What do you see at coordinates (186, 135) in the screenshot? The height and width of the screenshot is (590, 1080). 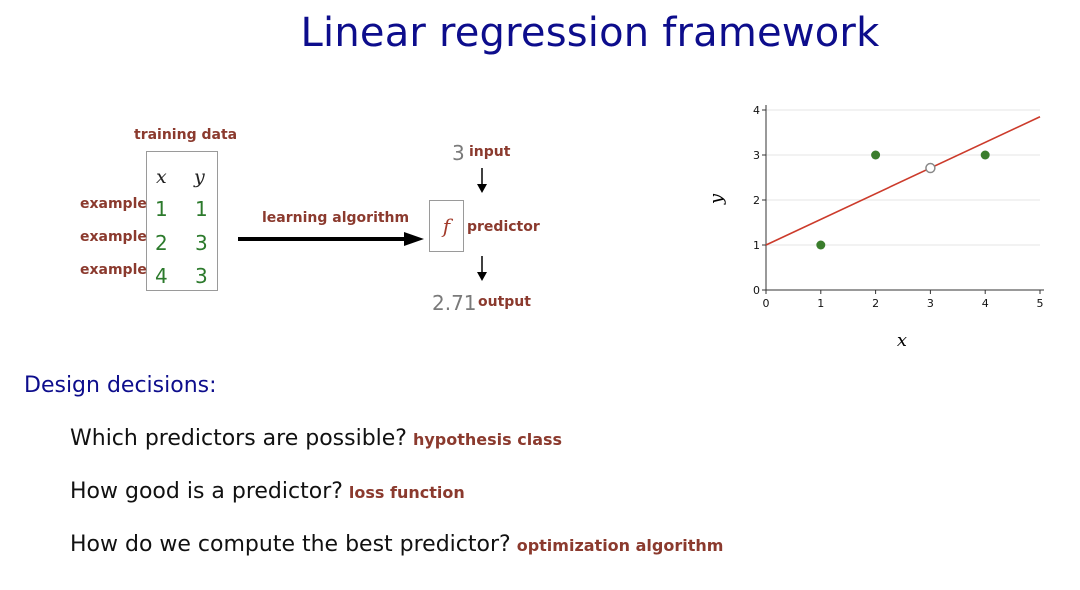 I see `training-data-label: training data` at bounding box center [186, 135].